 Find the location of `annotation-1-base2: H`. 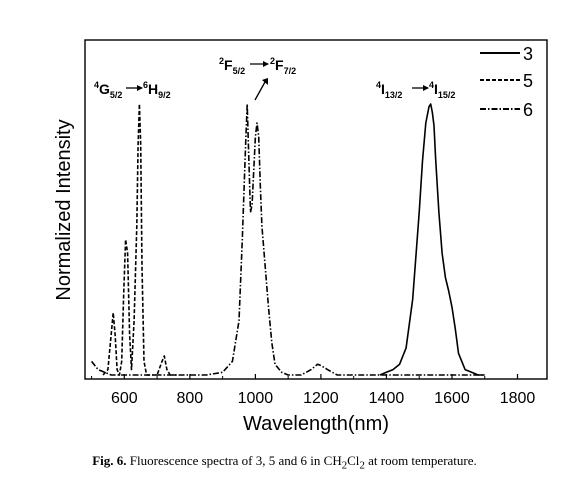

annotation-1-base2: H is located at coordinates (153, 89).